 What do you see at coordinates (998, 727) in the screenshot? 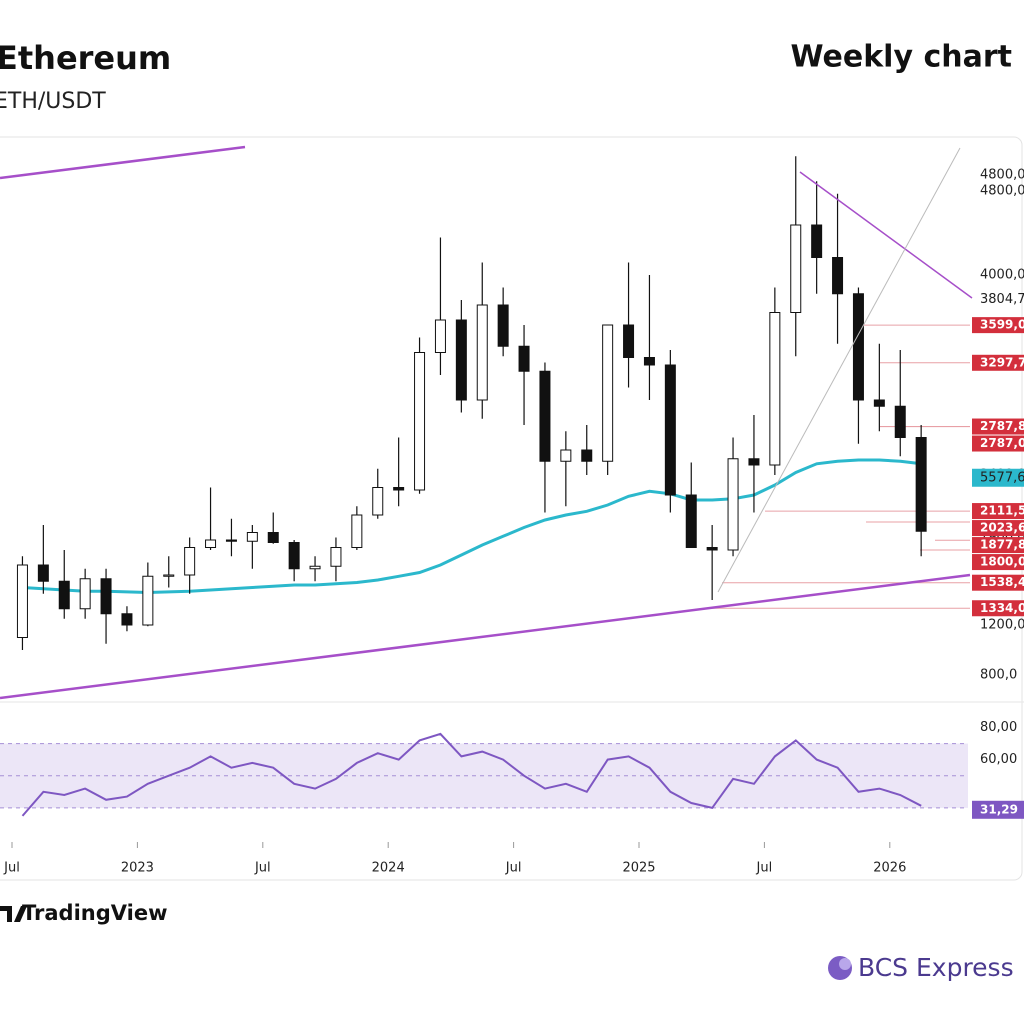
I see `rsi-tick-label: 80,00` at bounding box center [998, 727].